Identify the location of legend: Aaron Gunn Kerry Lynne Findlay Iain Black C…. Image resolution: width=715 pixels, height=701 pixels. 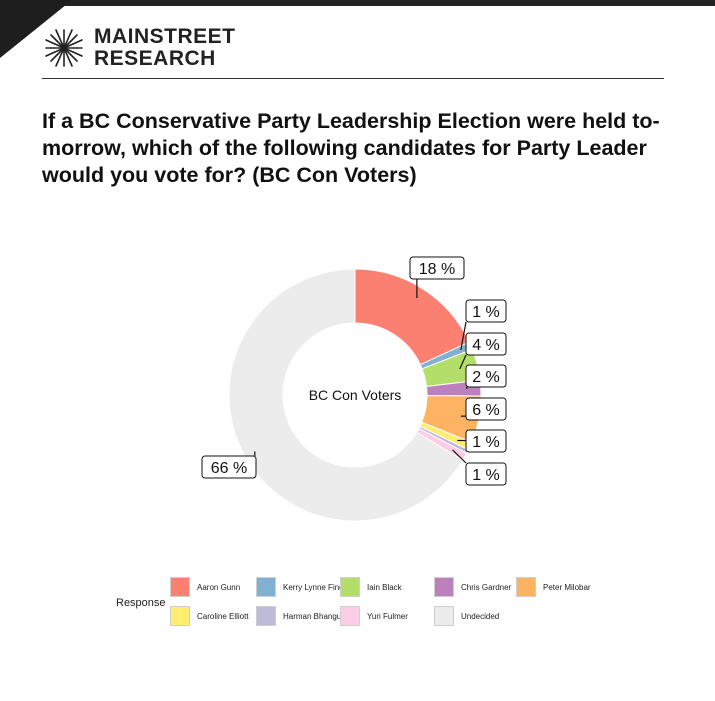
(400, 604).